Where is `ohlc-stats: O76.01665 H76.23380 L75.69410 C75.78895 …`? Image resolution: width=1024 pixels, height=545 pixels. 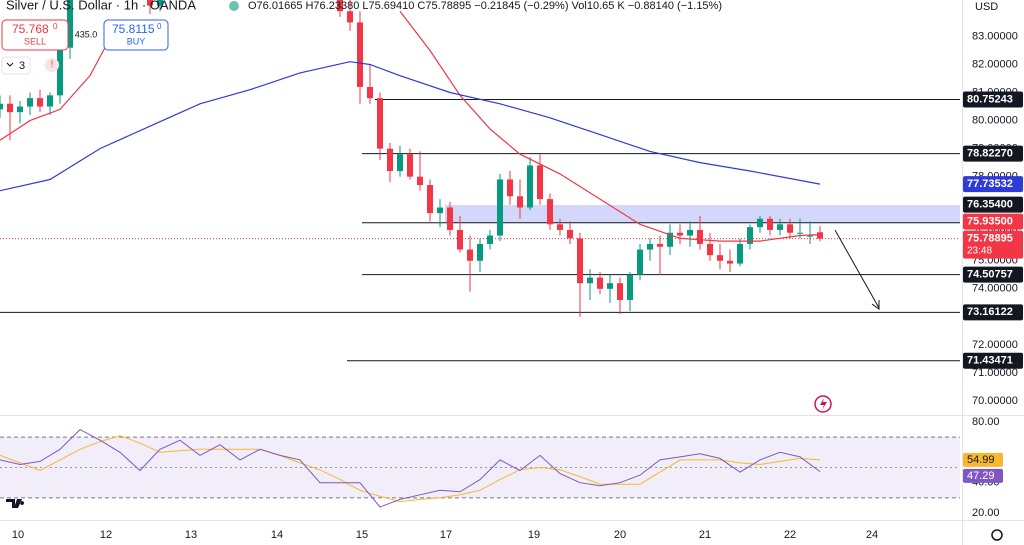 ohlc-stats: O76.01665 H76.23380 L75.69410 C75.78895 … is located at coordinates (485, 6).